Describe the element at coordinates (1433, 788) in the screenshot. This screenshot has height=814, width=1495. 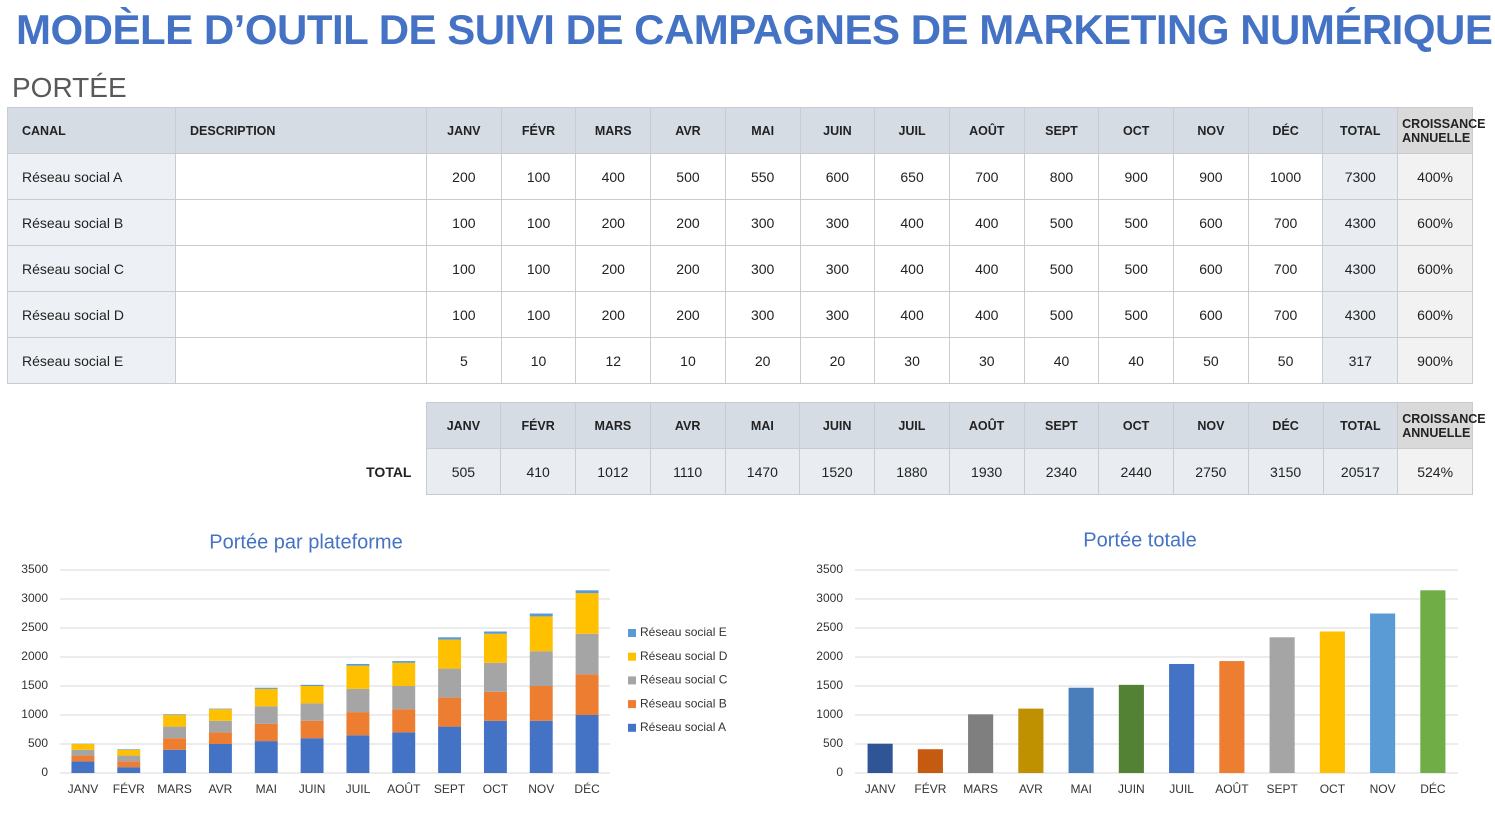
I see `x-tick-label: DÉC` at that location.